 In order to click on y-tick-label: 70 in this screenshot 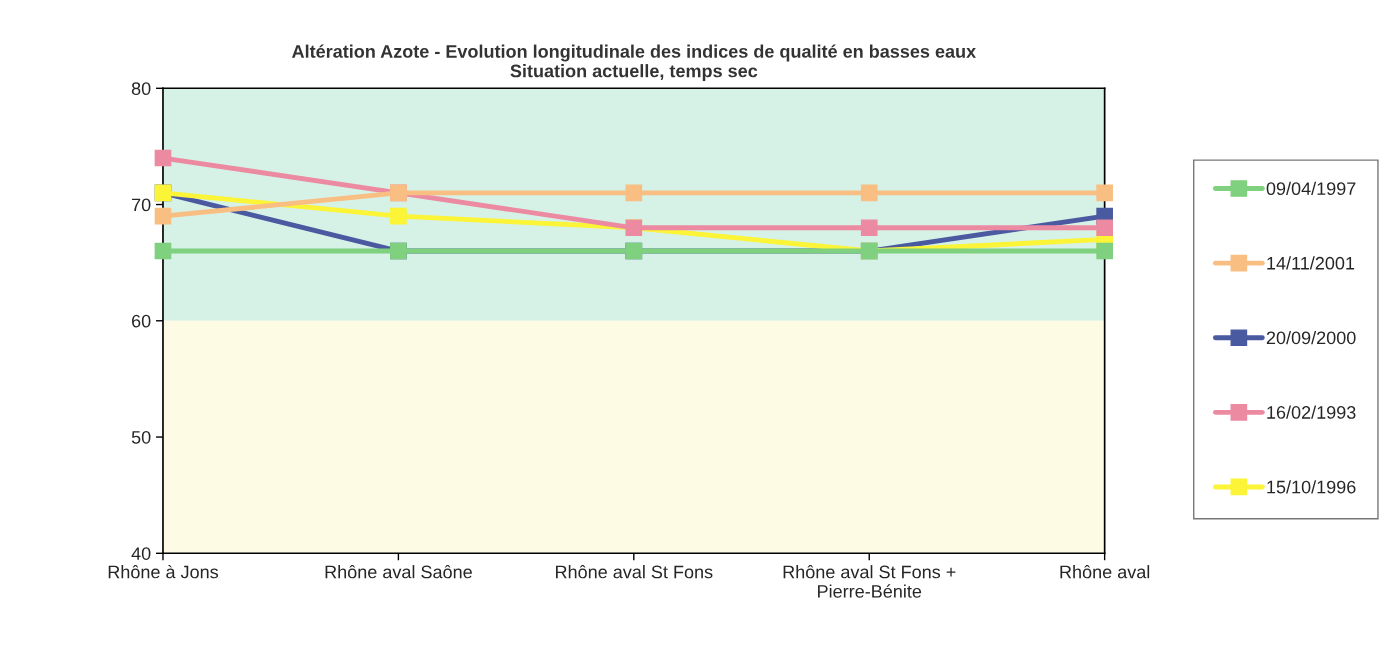, I will do `click(141, 205)`.